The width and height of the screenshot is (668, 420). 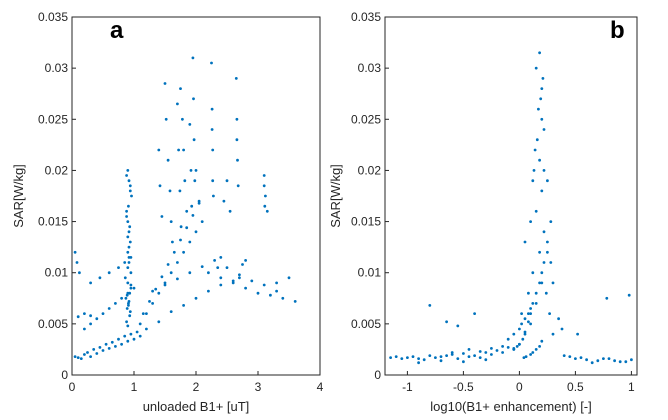 I want to click on x-tick-label: 2, so click(x=196, y=387).